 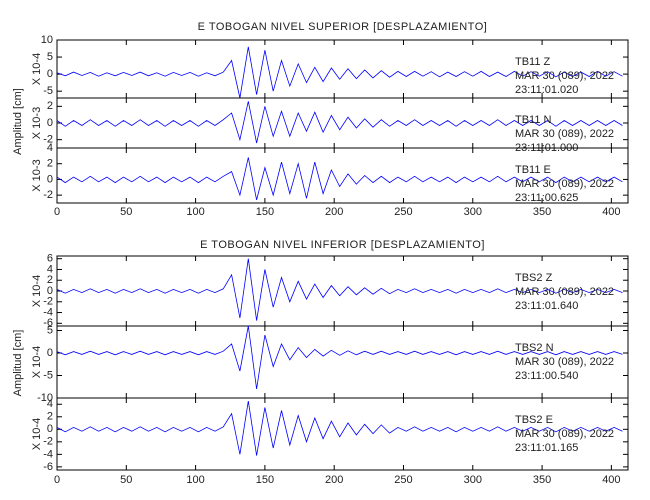 What do you see at coordinates (47, 40) in the screenshot?
I see `y-tick-label: 10` at bounding box center [47, 40].